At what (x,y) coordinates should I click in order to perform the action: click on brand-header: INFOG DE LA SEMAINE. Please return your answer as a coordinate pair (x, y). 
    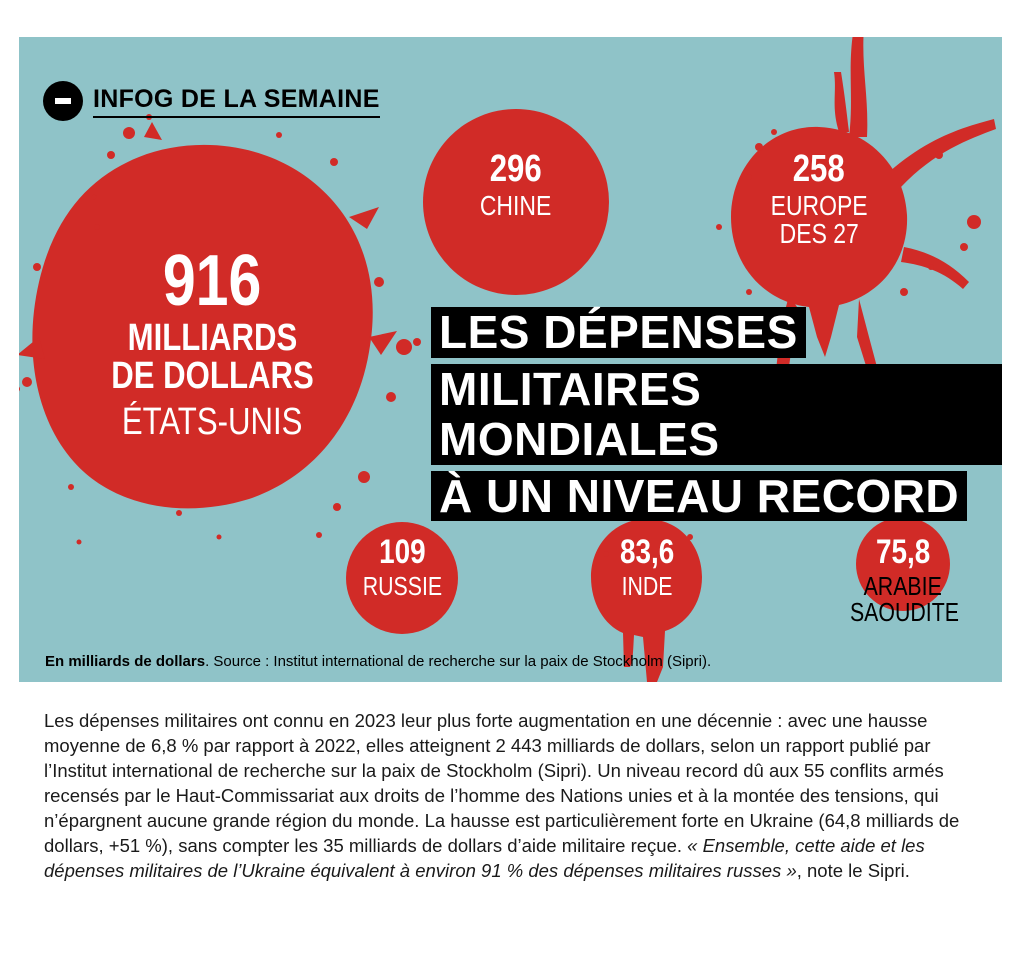
    Looking at the image, I should click on (211, 101).